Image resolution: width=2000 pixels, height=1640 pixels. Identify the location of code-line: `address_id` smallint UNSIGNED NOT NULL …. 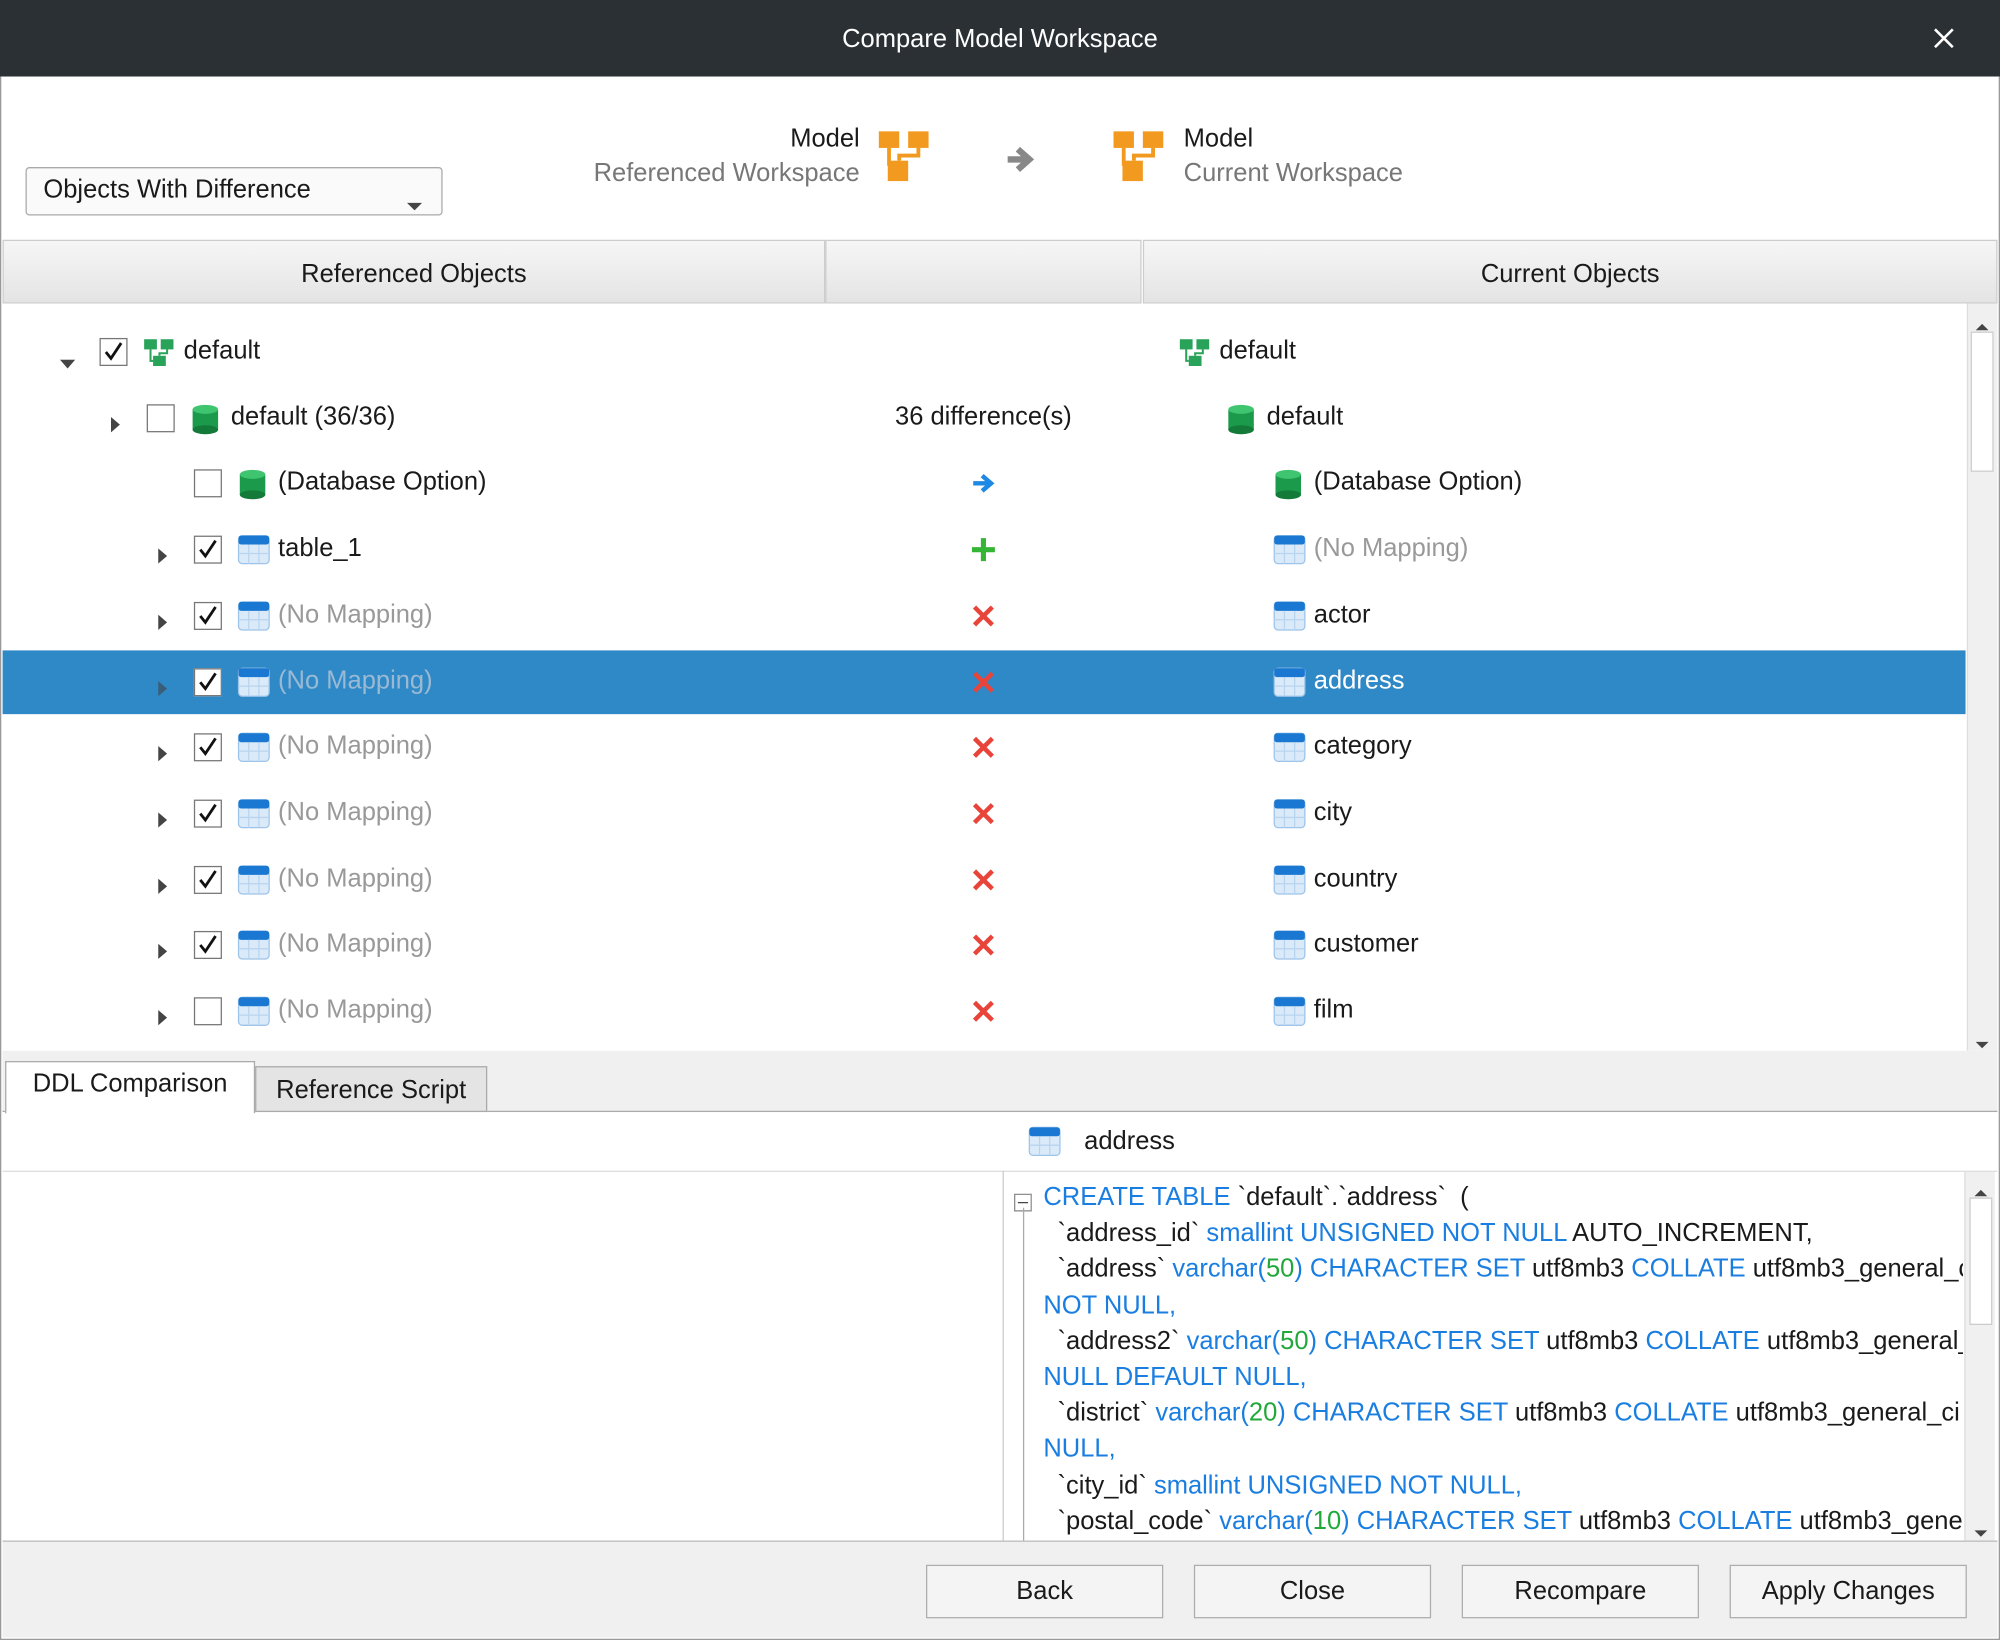
(1428, 1233).